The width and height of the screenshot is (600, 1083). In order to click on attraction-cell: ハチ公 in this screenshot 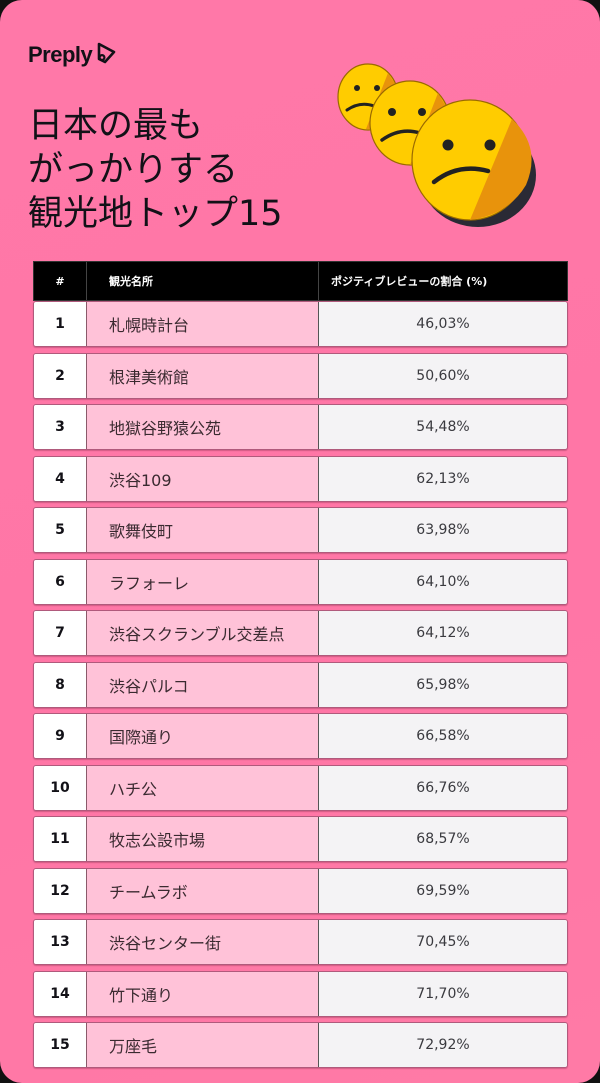, I will do `click(203, 787)`.